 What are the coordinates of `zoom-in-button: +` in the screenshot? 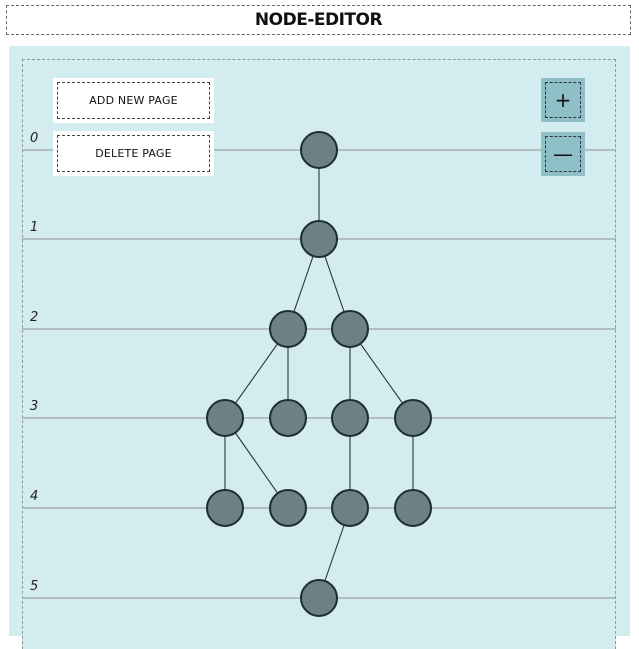 It's located at (563, 100).